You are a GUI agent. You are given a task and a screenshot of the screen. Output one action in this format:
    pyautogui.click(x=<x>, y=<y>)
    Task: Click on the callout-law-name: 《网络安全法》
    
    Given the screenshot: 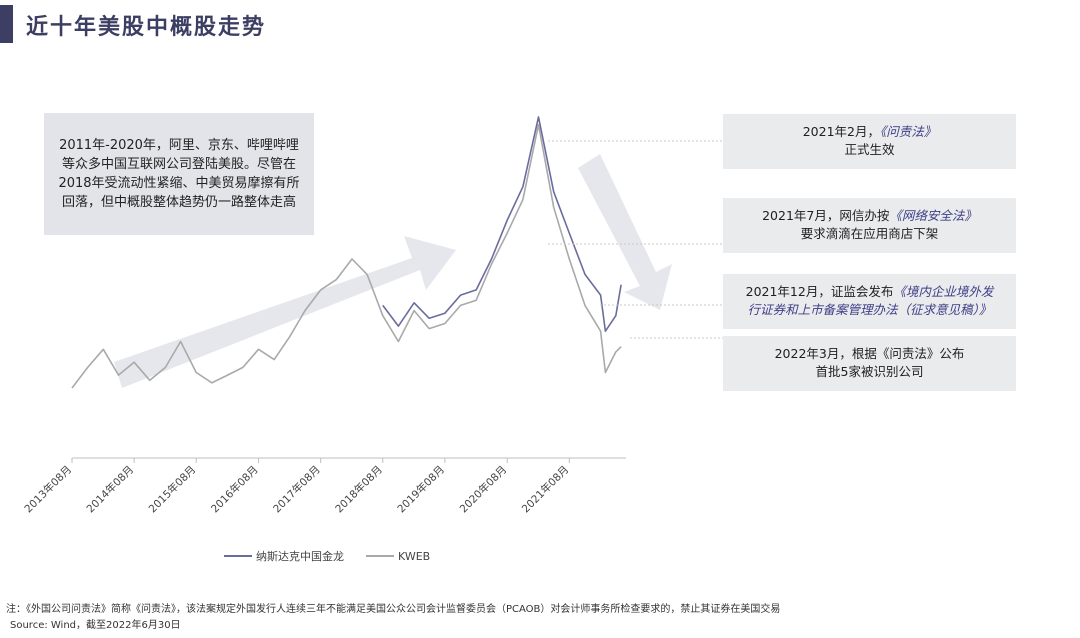 What is the action you would take?
    pyautogui.click(x=933, y=215)
    